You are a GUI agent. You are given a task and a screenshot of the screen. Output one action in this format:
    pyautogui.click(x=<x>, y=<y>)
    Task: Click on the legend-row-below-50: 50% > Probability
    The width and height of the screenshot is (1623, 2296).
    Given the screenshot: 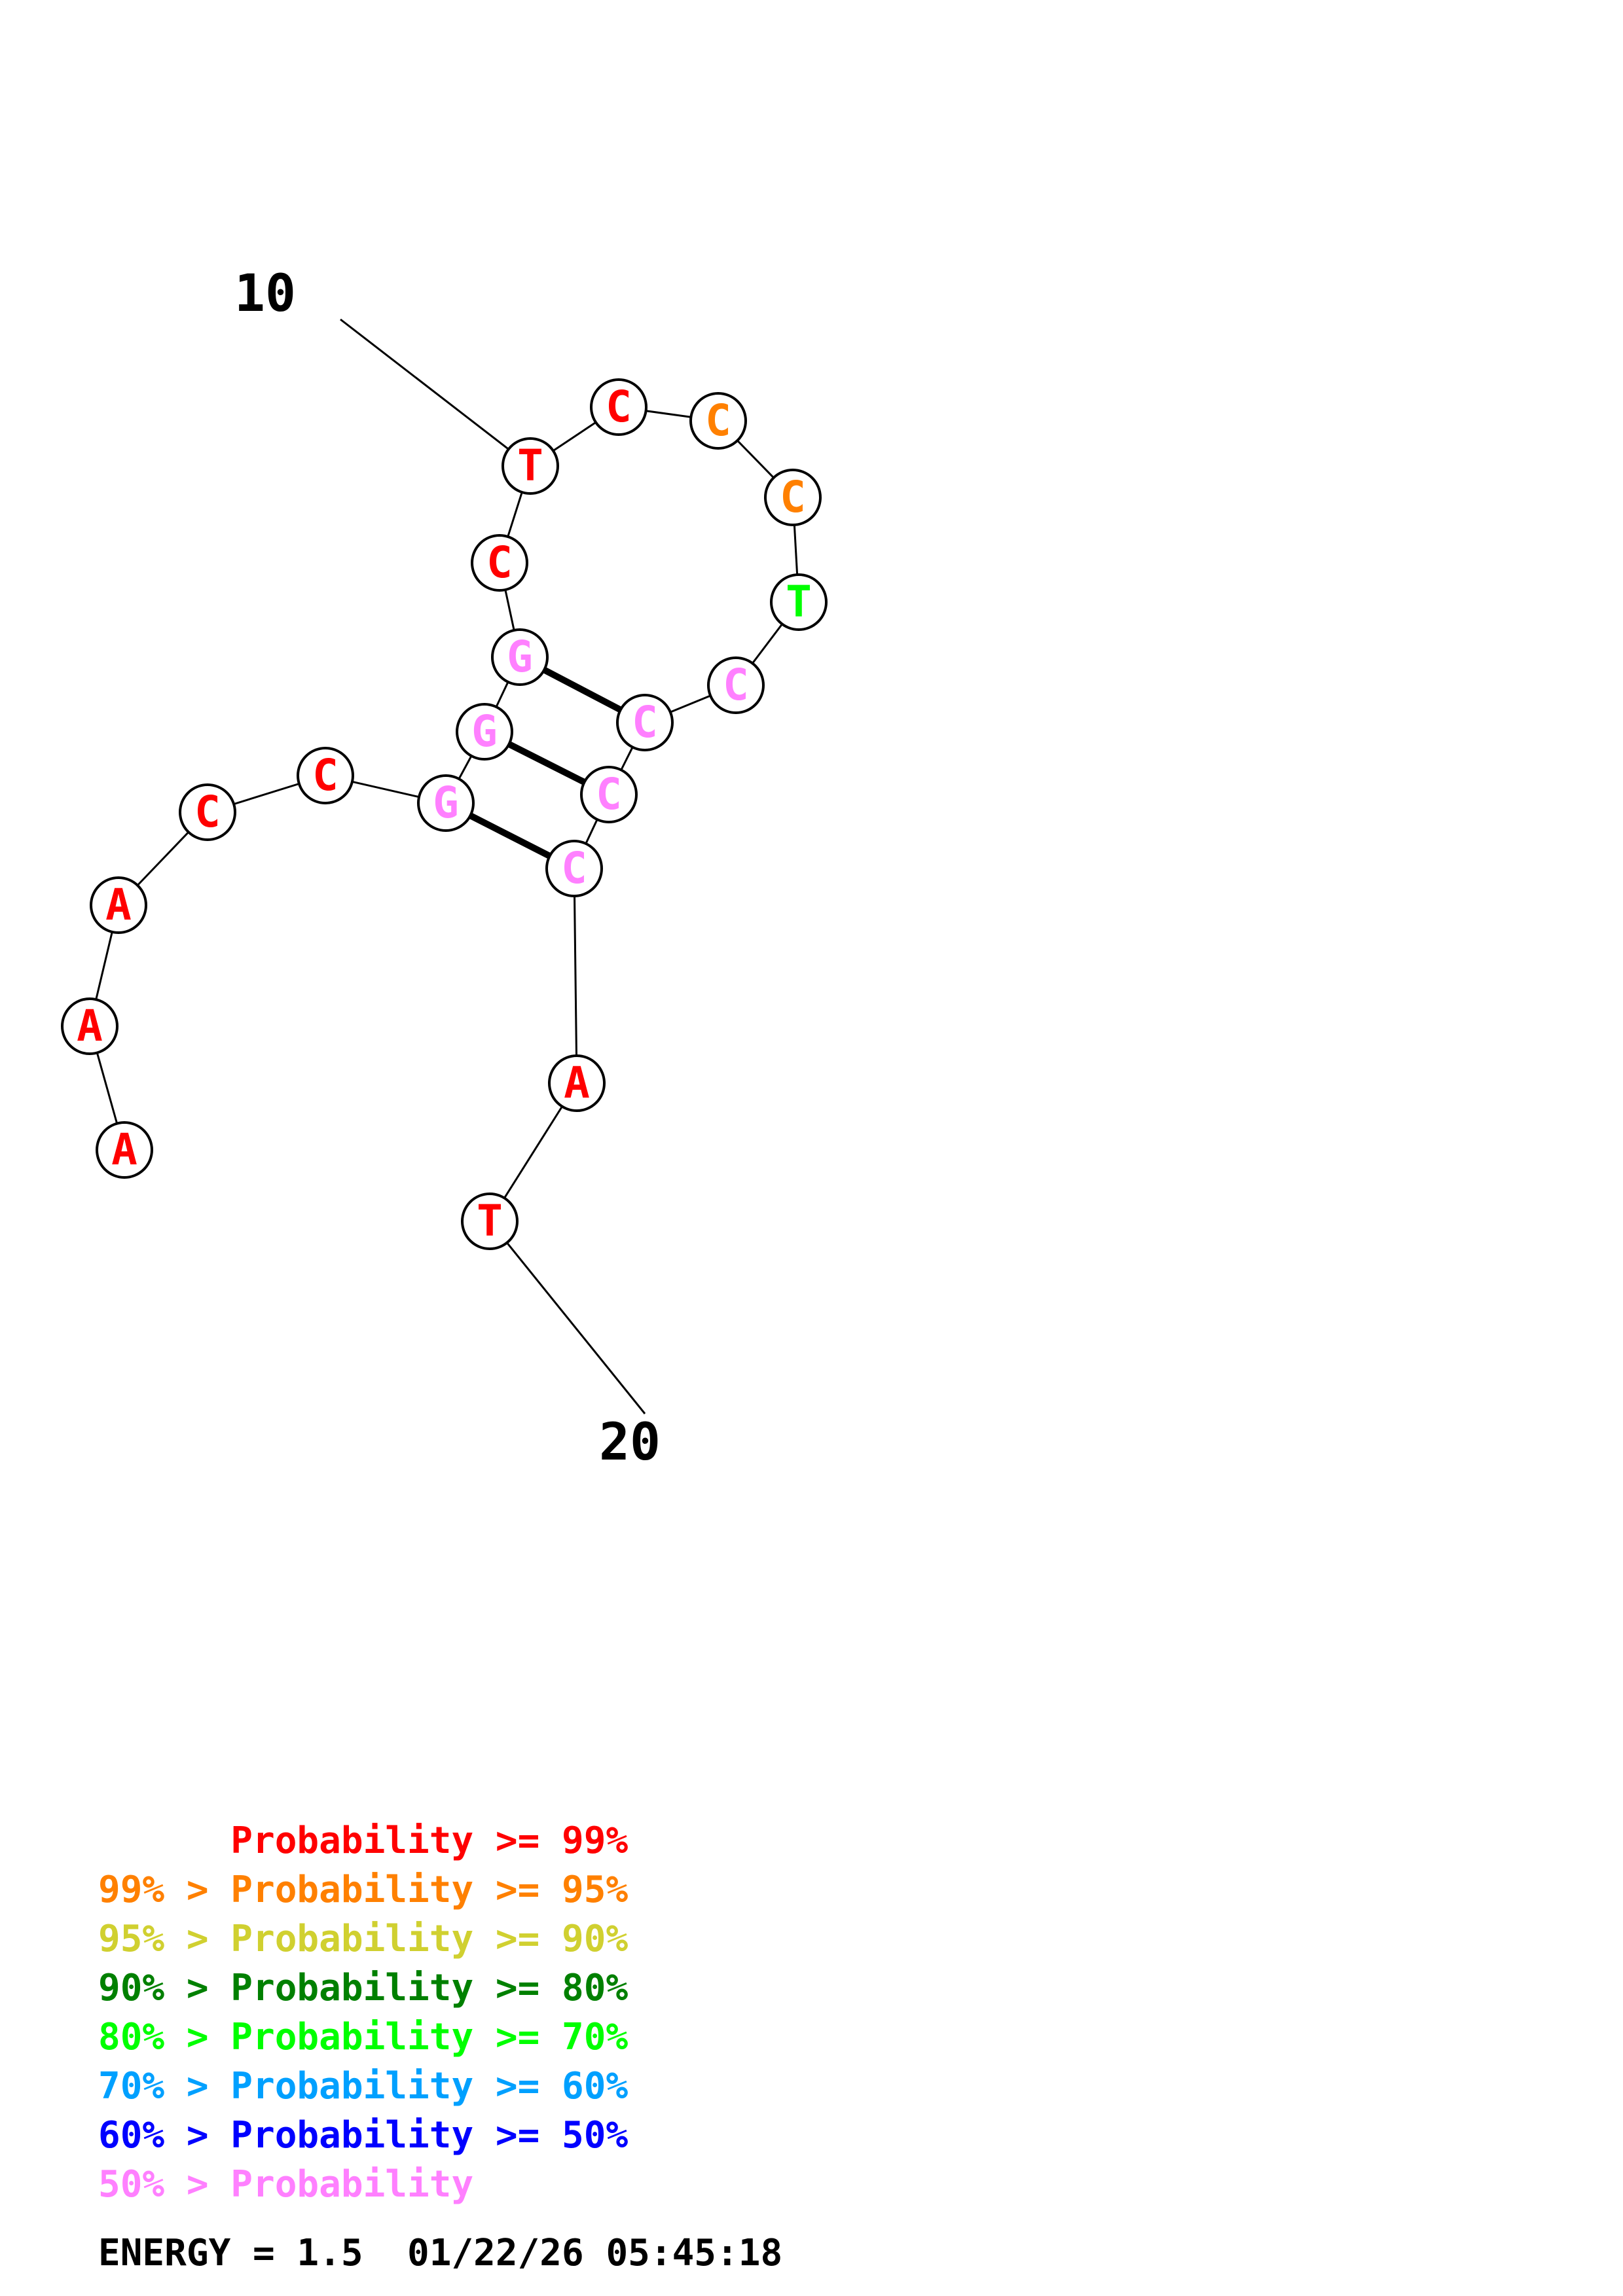 What is the action you would take?
    pyautogui.click(x=286, y=2184)
    